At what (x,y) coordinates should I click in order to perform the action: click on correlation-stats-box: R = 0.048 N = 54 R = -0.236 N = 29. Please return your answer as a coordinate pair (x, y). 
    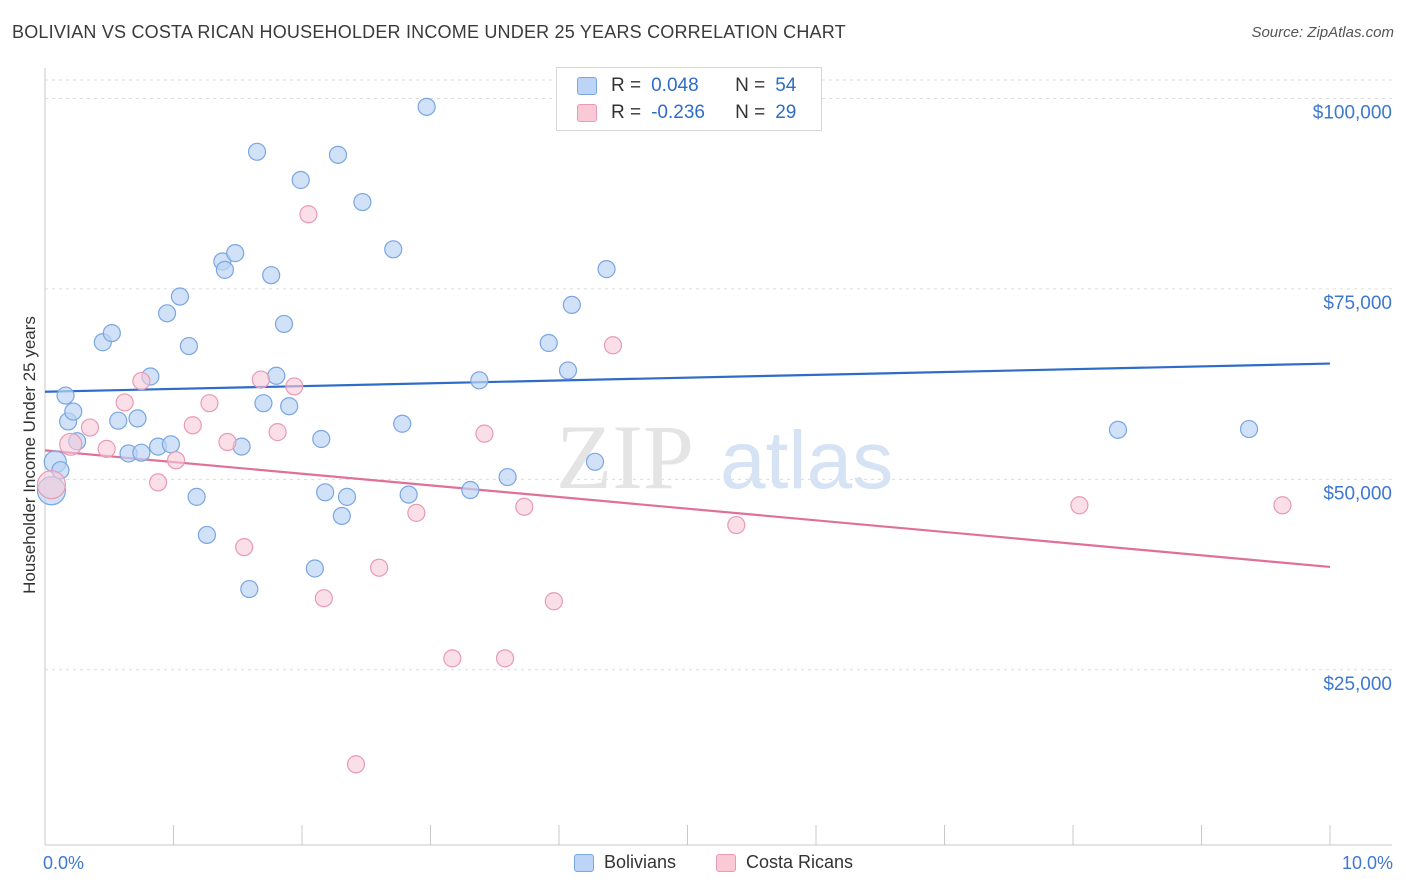
    Looking at the image, I should click on (689, 99).